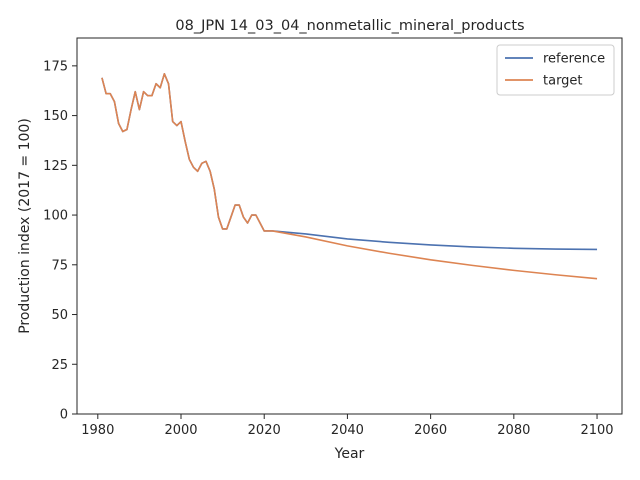 This screenshot has height=480, width=640. Describe the element at coordinates (574, 59) in the screenshot. I see `legend-label-reference: reference` at that location.